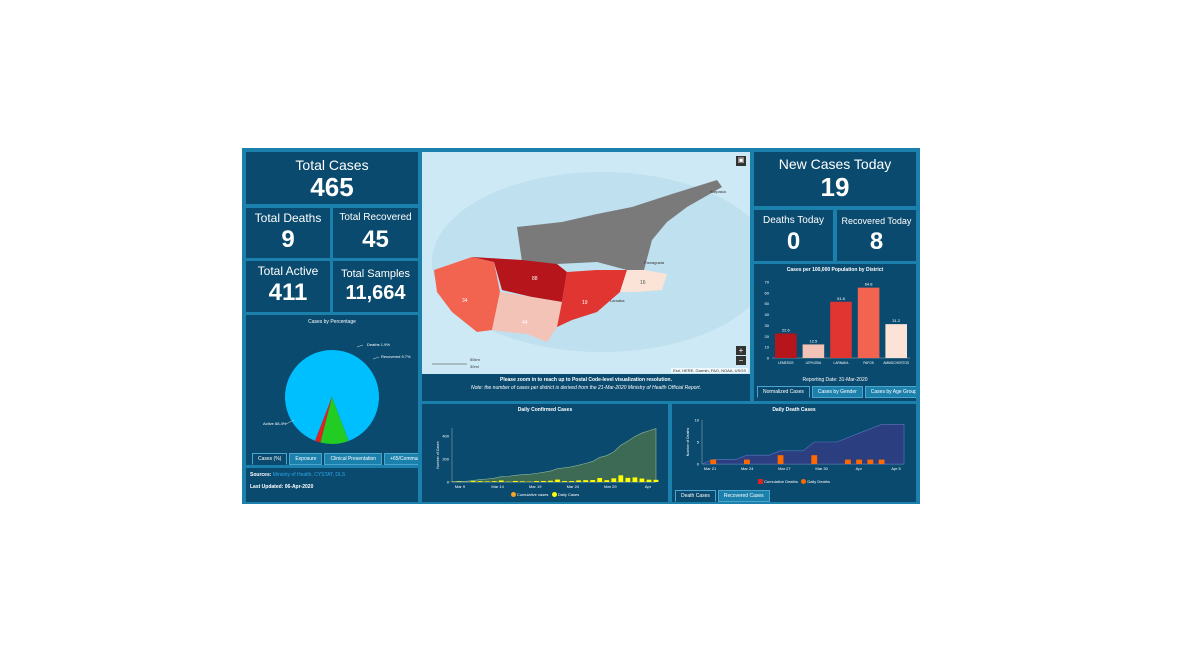  What do you see at coordinates (896, 363) in the screenshot?
I see `bar-category-label-4: AMMOCHOSTOS` at bounding box center [896, 363].